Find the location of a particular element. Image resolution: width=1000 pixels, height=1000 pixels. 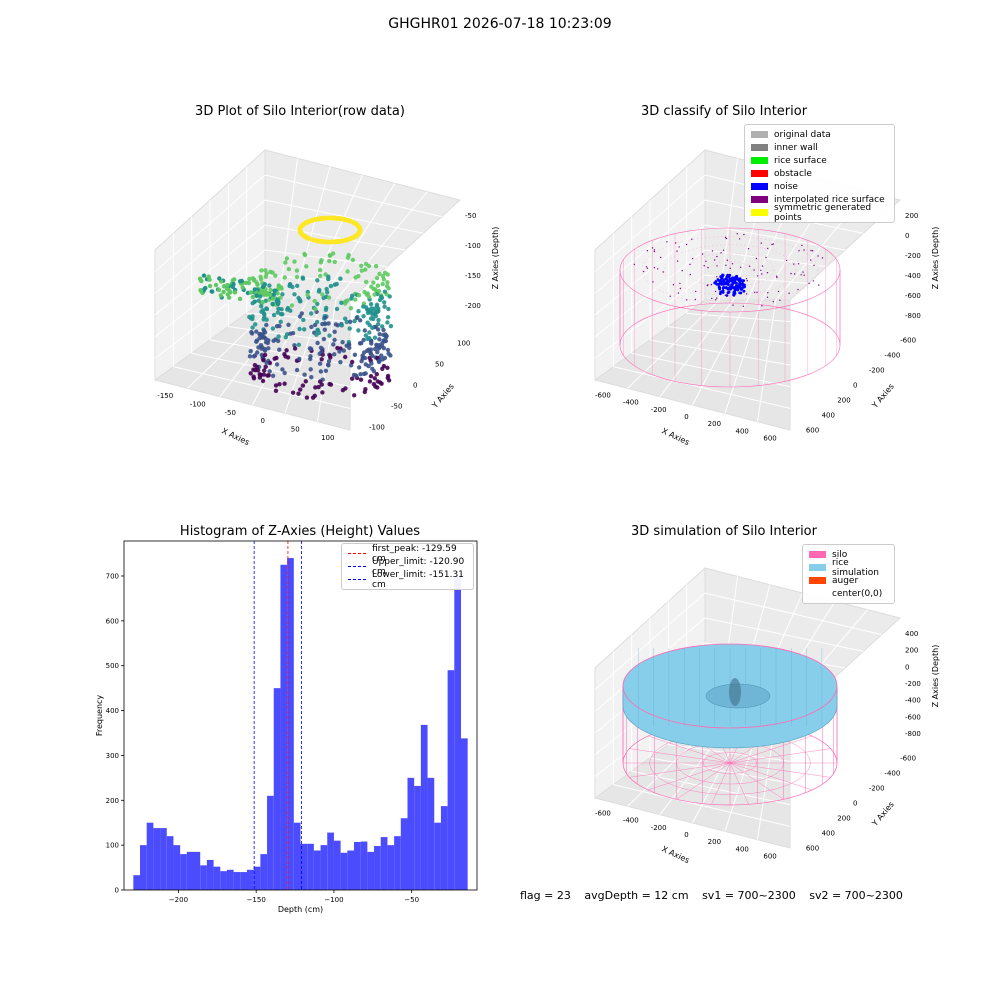

panel1-title: 3D Plot of Silo Interior(row data) is located at coordinates (300, 111).